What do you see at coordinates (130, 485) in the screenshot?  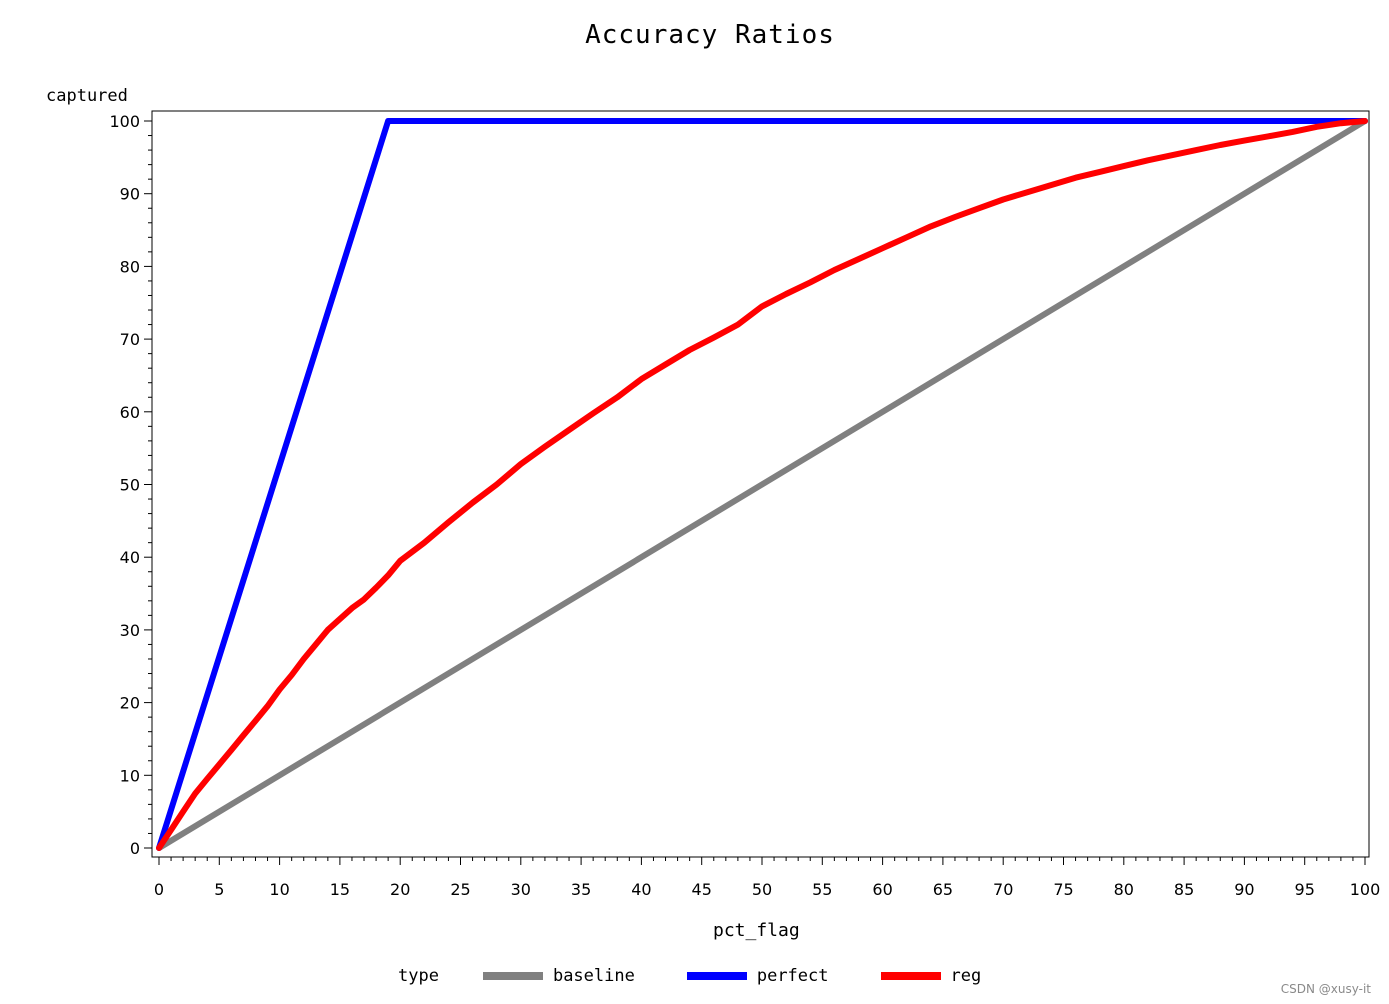 I see `y-tick-label: 50` at bounding box center [130, 485].